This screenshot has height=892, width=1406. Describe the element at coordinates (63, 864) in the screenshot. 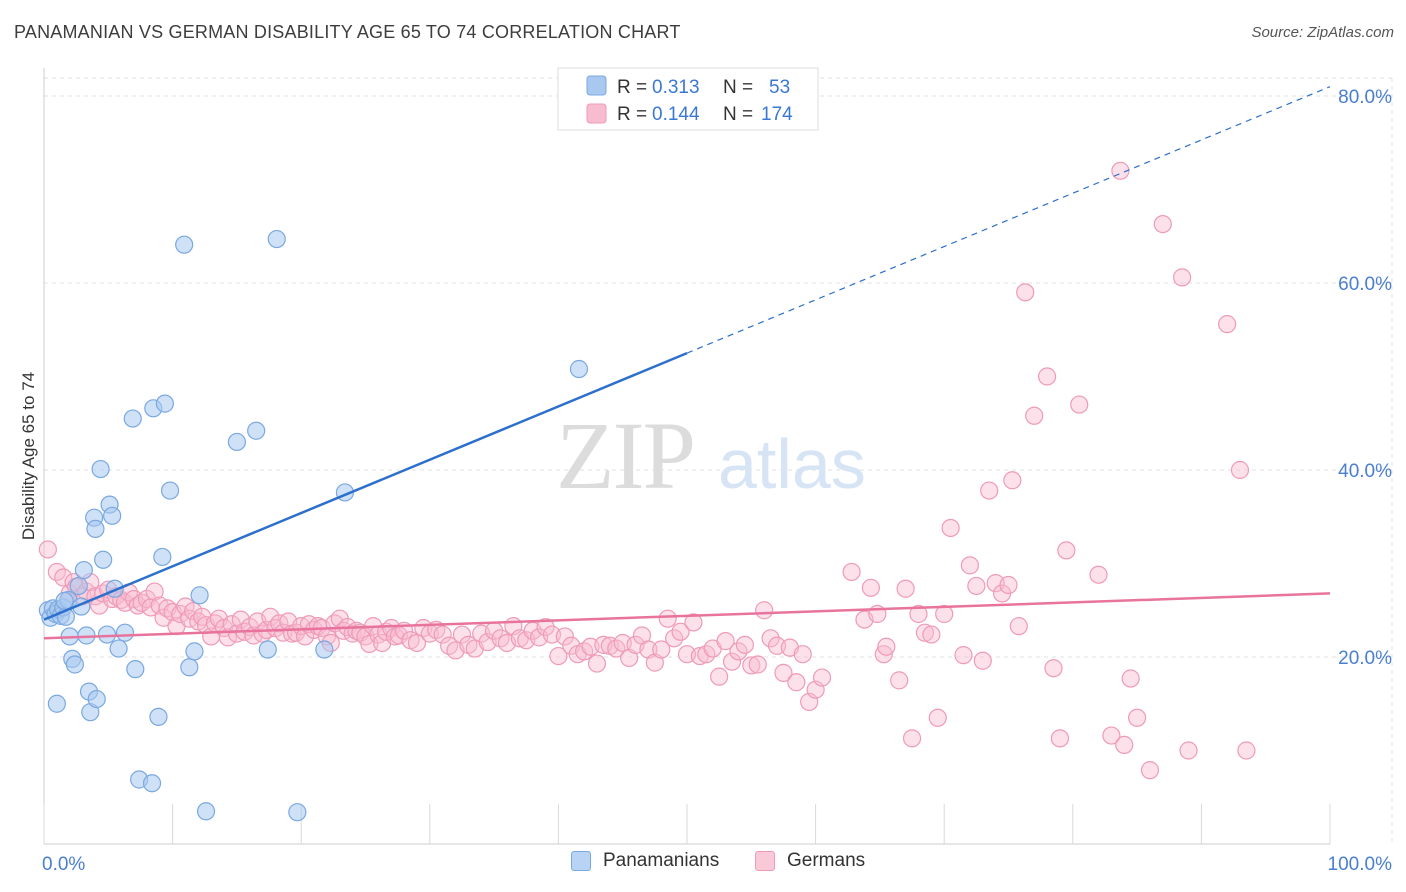

I see `x-tick-label-min: 0.0%` at that location.